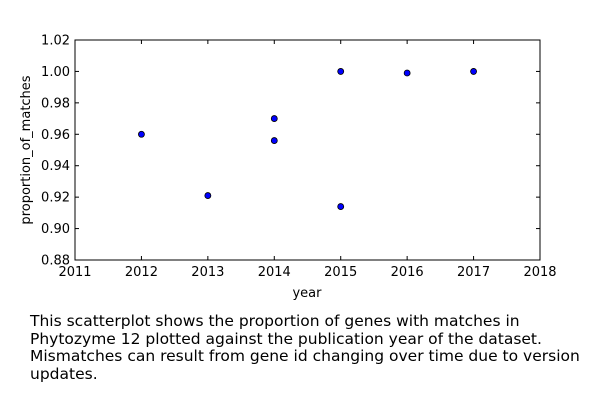 The height and width of the screenshot is (400, 600). What do you see at coordinates (407, 272) in the screenshot?
I see `x-tick-label: 2016` at bounding box center [407, 272].